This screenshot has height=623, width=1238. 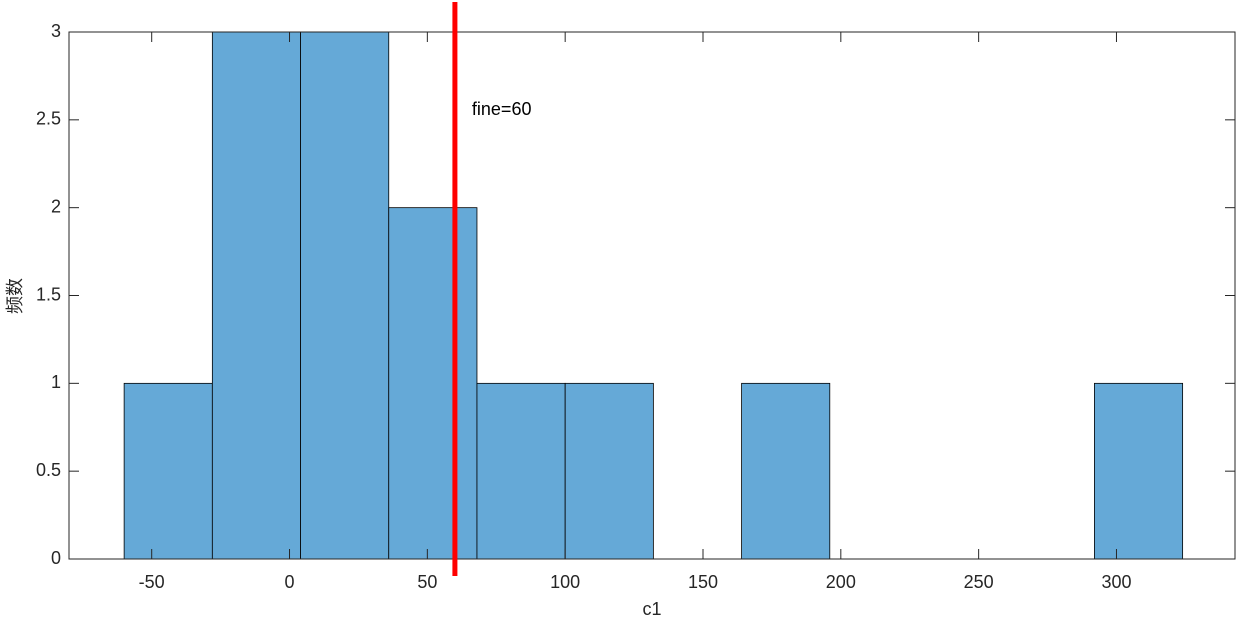 What do you see at coordinates (841, 582) in the screenshot?
I see `x-tick-label: 200` at bounding box center [841, 582].